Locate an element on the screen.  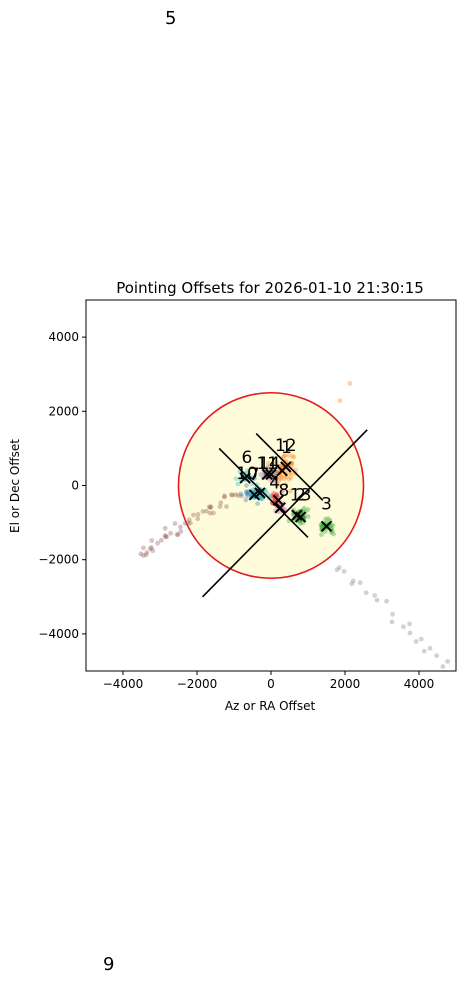
group-label: 8 is located at coordinates (284, 491).